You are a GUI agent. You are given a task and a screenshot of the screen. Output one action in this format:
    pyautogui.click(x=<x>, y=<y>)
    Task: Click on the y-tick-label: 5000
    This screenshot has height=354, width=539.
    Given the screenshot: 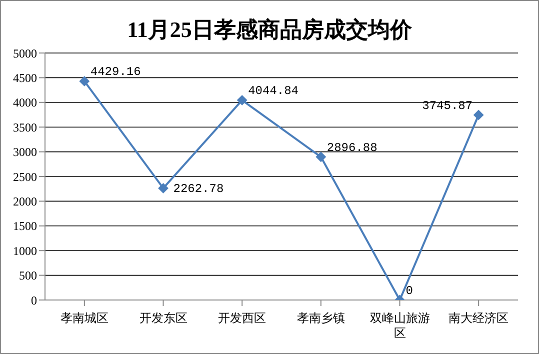 What is the action you would take?
    pyautogui.click(x=25, y=53)
    